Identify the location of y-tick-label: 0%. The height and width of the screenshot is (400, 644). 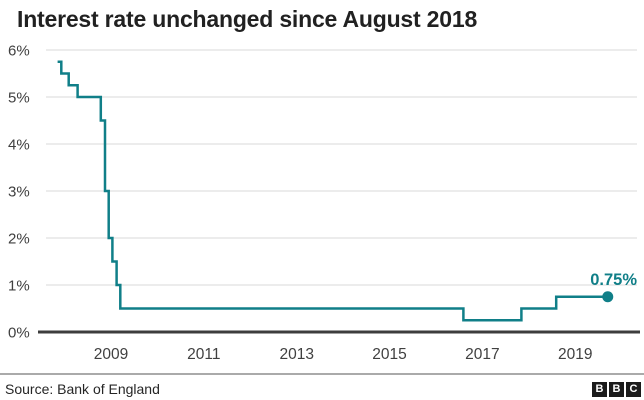
(19, 333).